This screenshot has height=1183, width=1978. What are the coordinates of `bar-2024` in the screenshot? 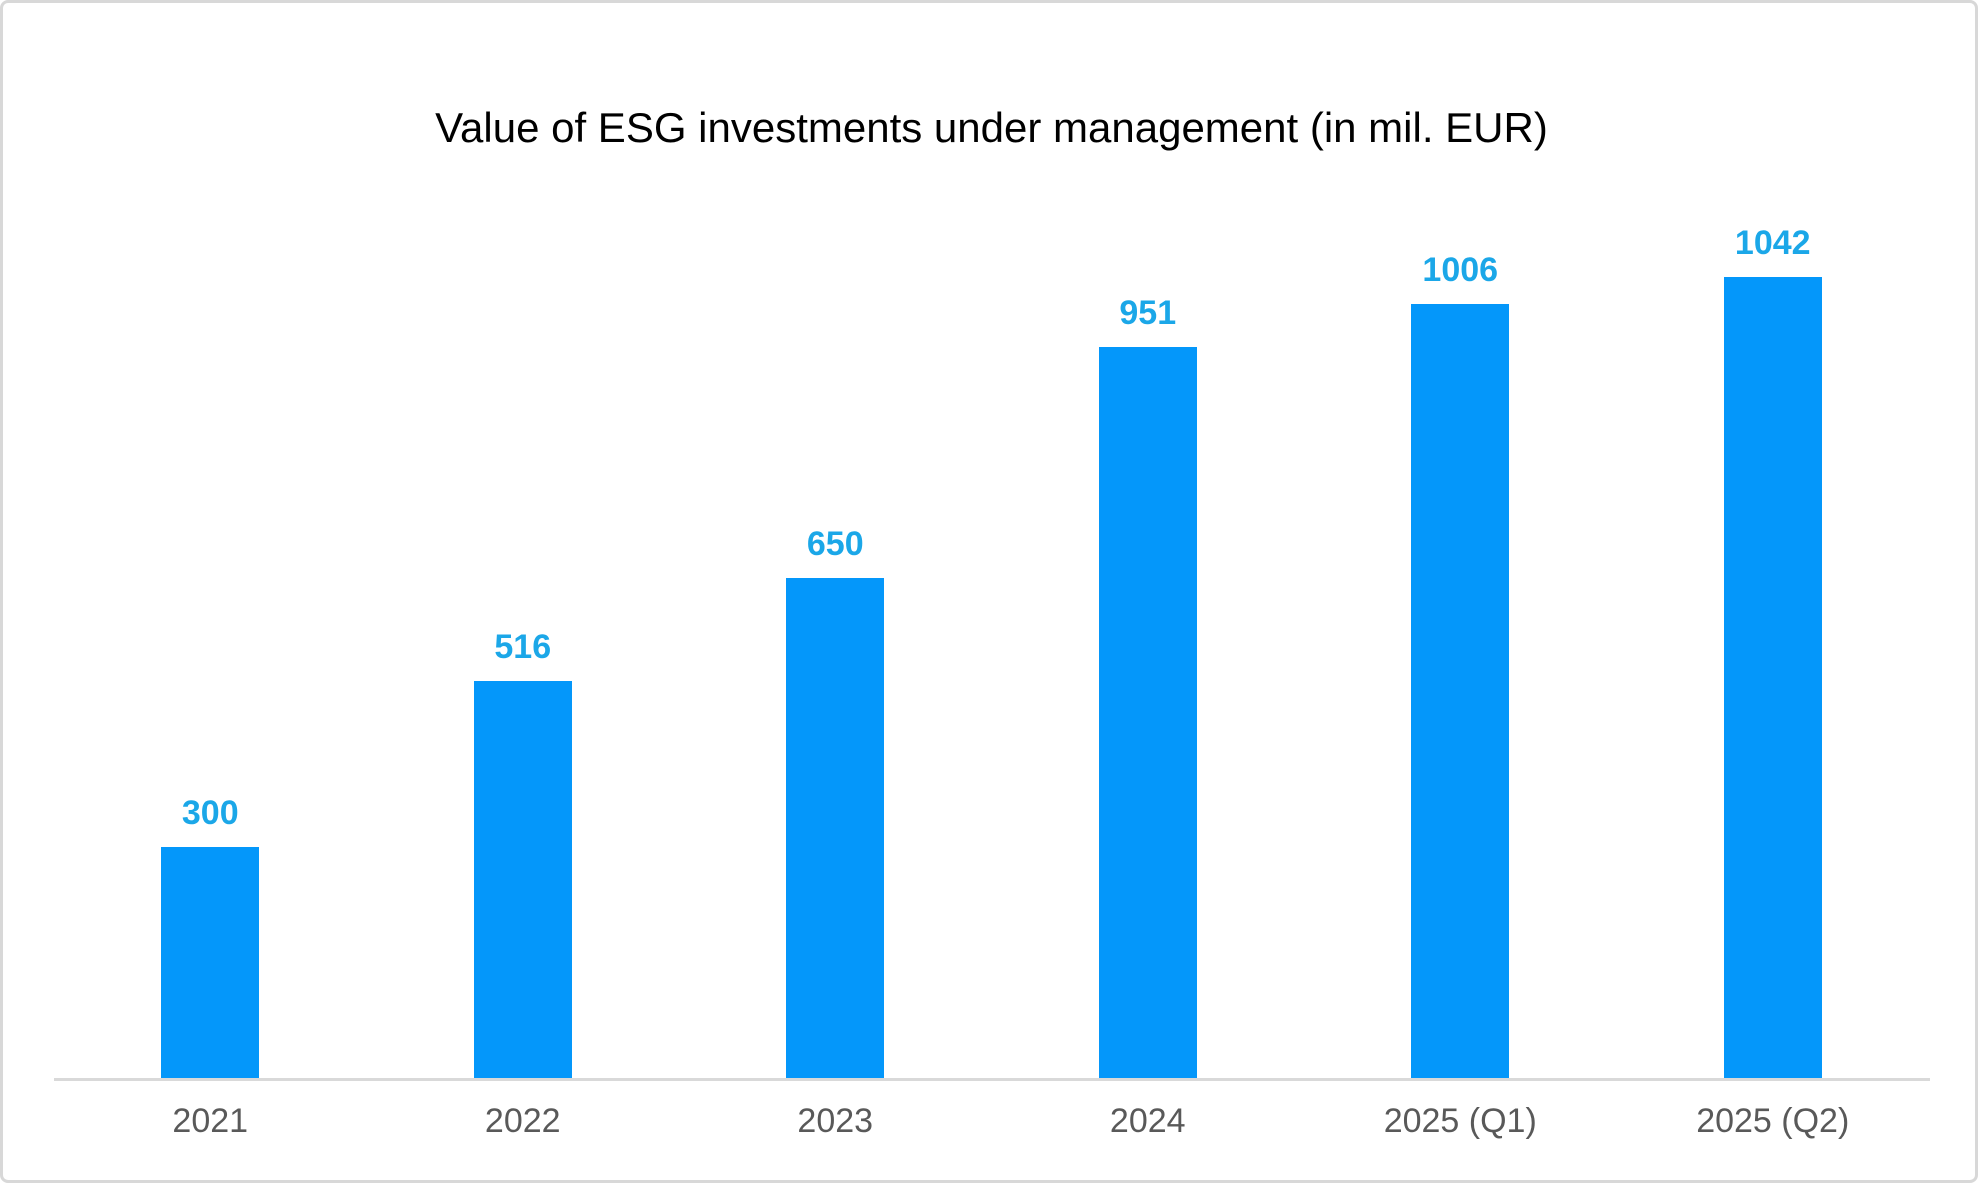 It's located at (1147, 712).